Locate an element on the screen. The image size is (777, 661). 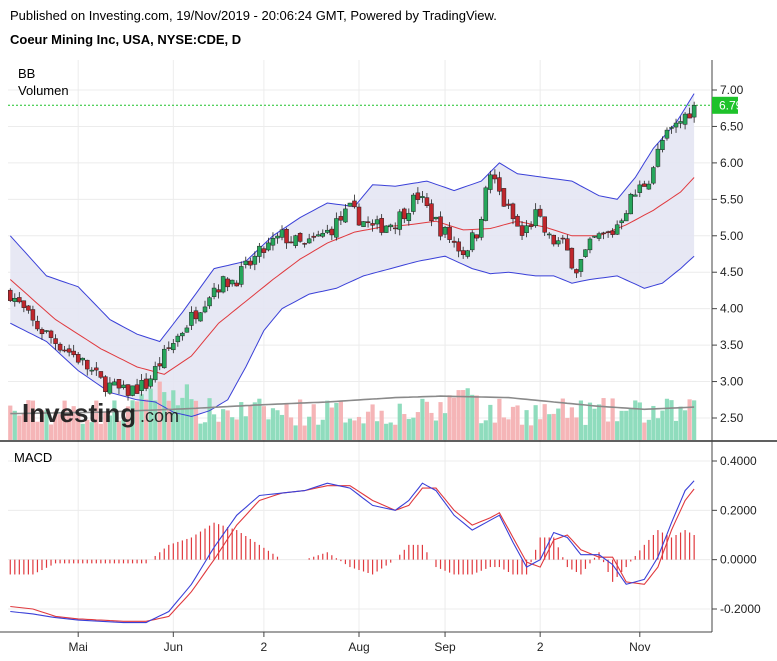
time-tick-label: Nov is located at coordinates (639, 647).